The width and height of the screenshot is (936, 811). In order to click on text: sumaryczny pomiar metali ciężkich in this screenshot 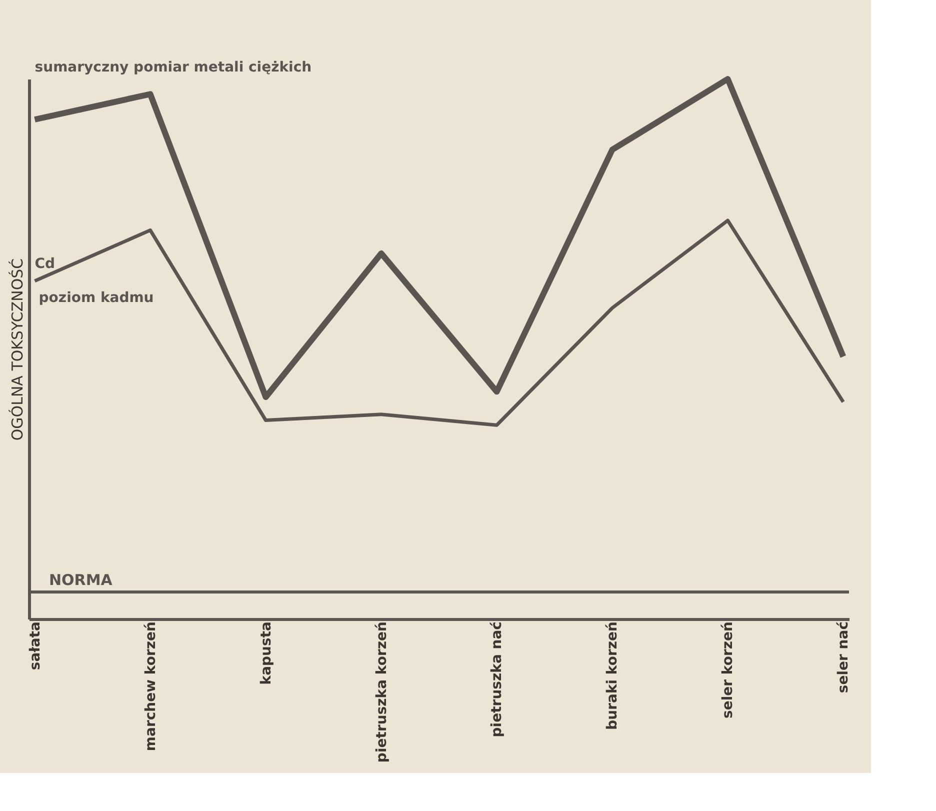, I will do `click(173, 68)`.